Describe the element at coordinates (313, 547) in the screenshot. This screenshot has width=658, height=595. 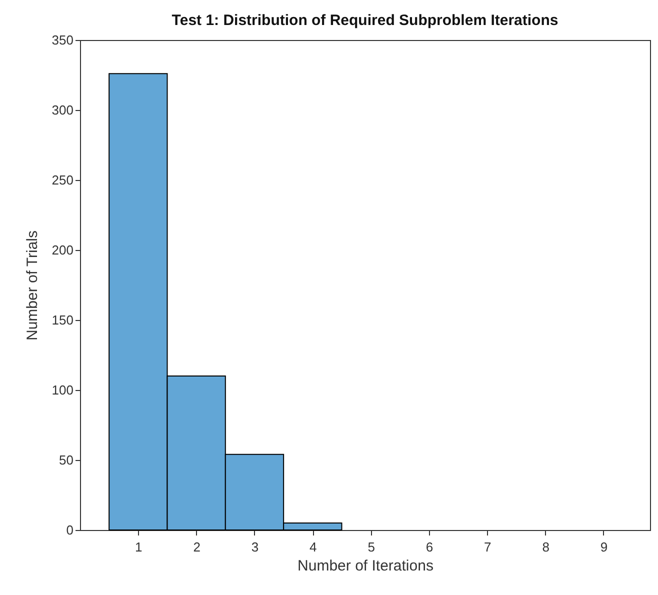
I see `x-tick-label: 4` at that location.